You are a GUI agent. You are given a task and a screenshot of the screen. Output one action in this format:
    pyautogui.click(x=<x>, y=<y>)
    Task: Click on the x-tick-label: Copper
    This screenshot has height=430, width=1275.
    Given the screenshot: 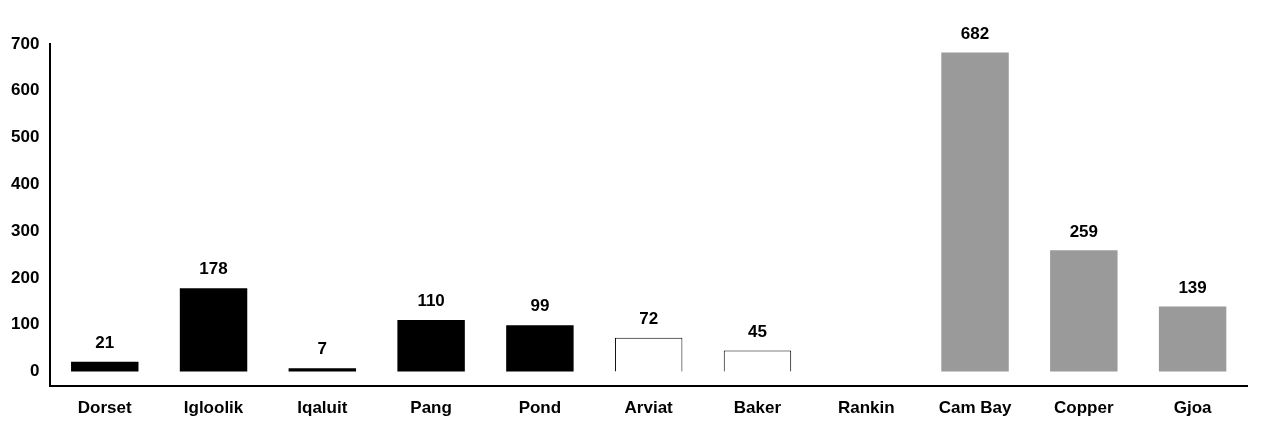 What is the action you would take?
    pyautogui.click(x=1084, y=408)
    